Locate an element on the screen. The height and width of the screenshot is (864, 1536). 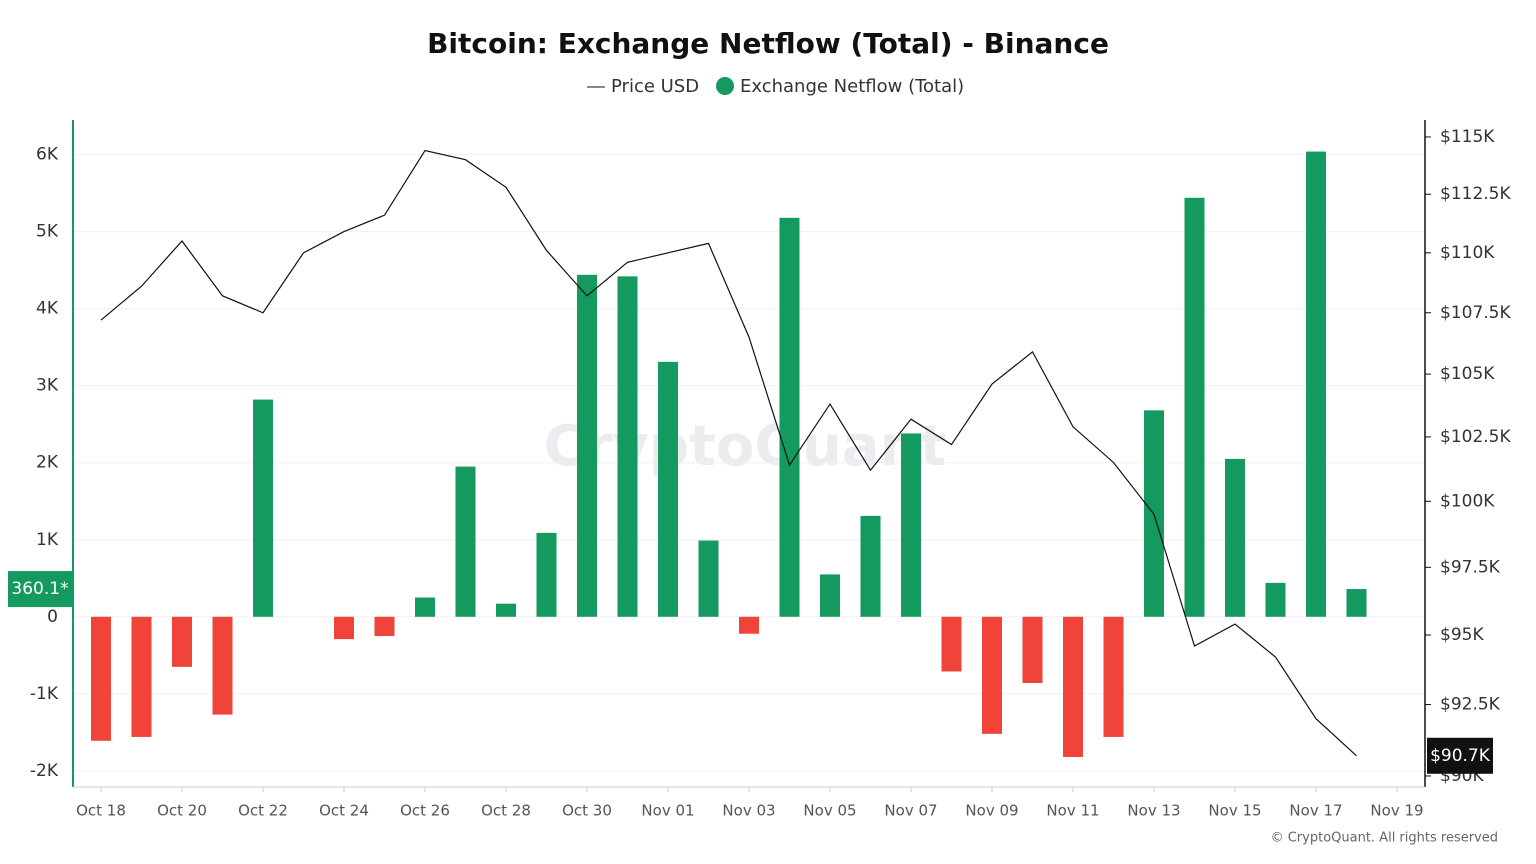
y2-tick-label: $105K is located at coordinates (1467, 374).